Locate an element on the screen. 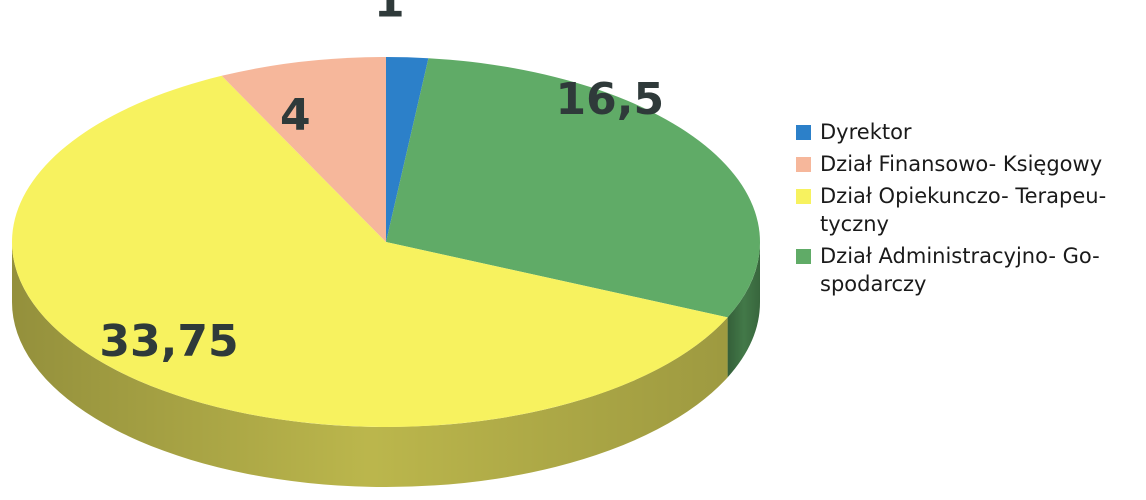 The image size is (1146, 500). legend-item-opiekunczo-terapeutyczny: Dział Opiekunczo- Terapeu- tyczny is located at coordinates (969, 210).